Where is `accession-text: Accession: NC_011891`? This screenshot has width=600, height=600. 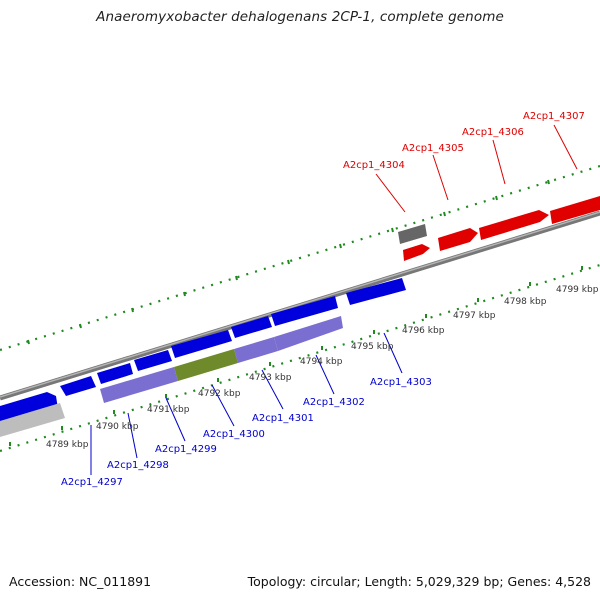 accession-text: Accession: NC_011891 is located at coordinates (80, 581).